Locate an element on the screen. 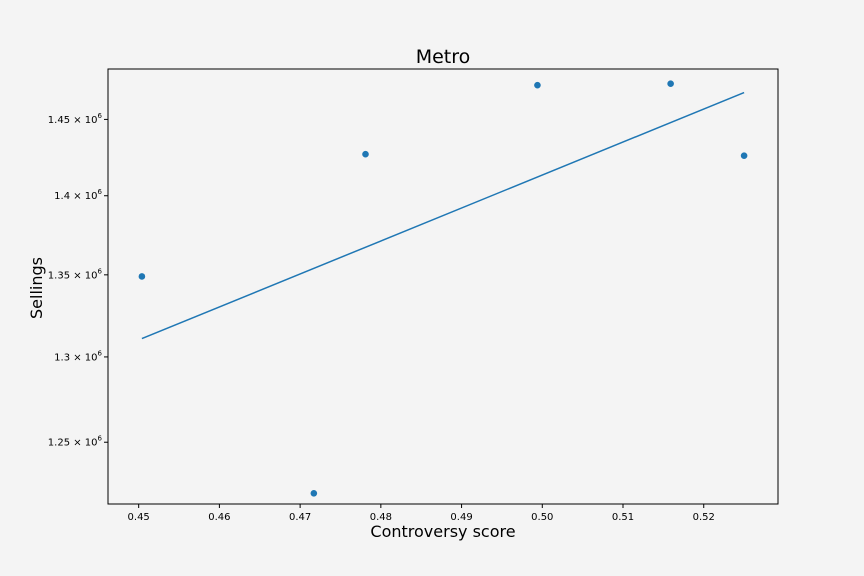 This screenshot has width=864, height=576. y-tick-label: 1.4 × 10⁶ is located at coordinates (78, 195).